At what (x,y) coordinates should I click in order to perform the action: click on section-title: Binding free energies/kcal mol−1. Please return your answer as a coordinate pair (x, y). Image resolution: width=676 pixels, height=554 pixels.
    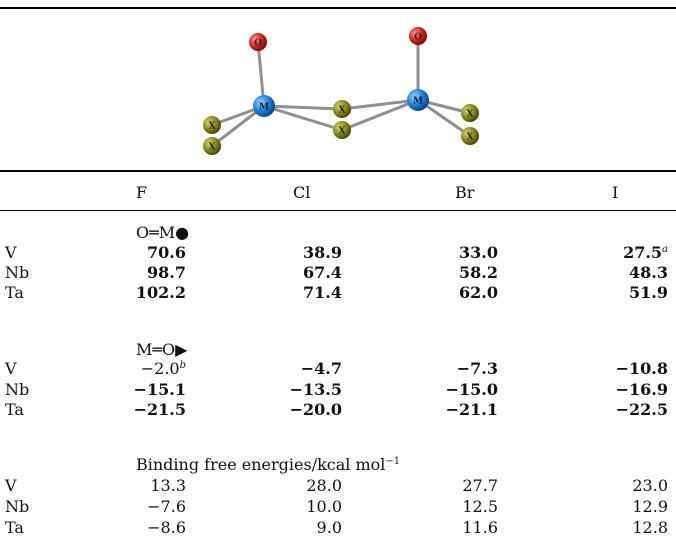
    Looking at the image, I should click on (268, 464).